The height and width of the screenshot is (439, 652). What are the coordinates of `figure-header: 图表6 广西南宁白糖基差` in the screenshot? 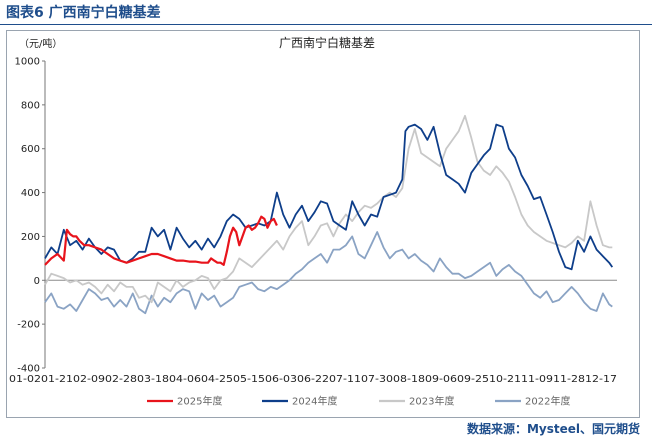 It's located at (326, 12).